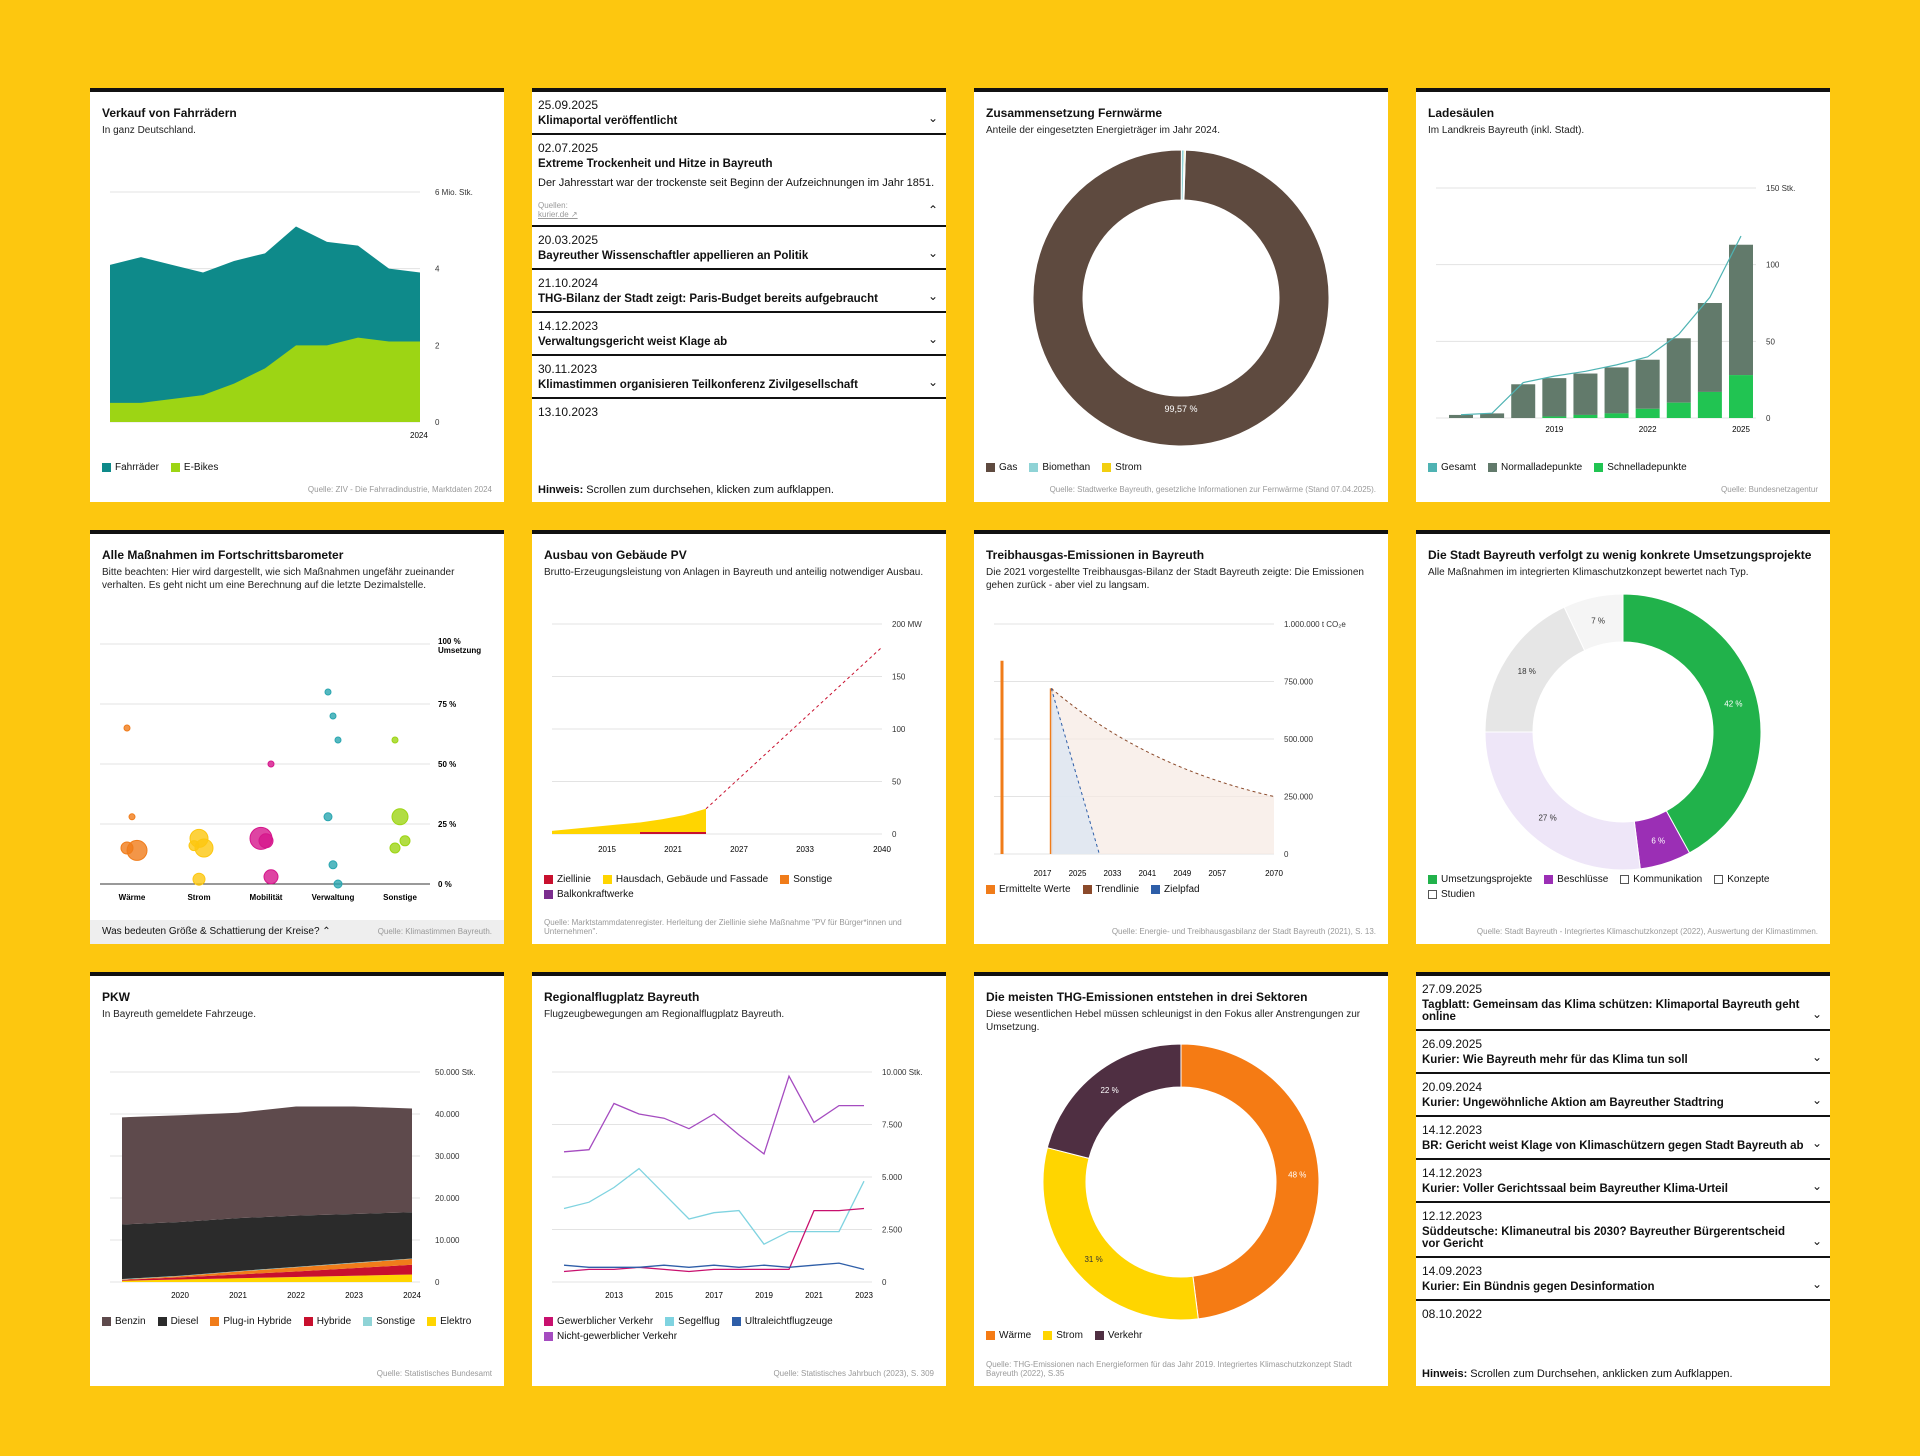 This screenshot has width=1920, height=1456. Describe the element at coordinates (449, 1321) in the screenshot. I see `legend-item: Elektro` at that location.